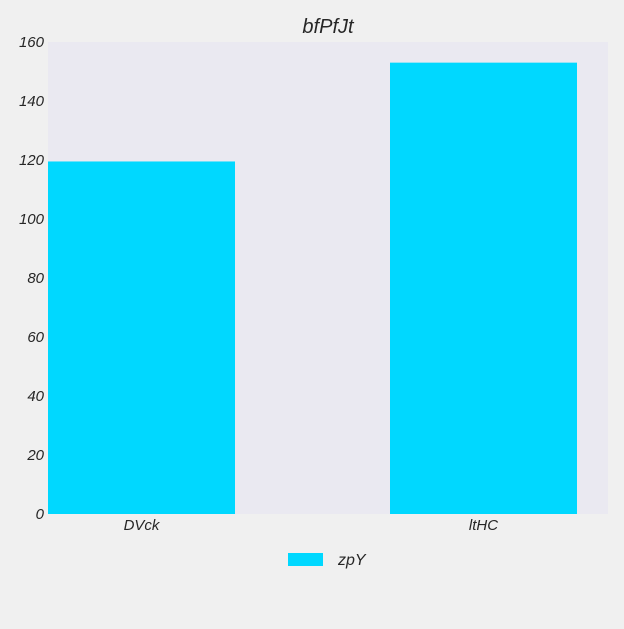 The width and height of the screenshot is (624, 629). What do you see at coordinates (35, 337) in the screenshot?
I see `y-tick-label: 60` at bounding box center [35, 337].